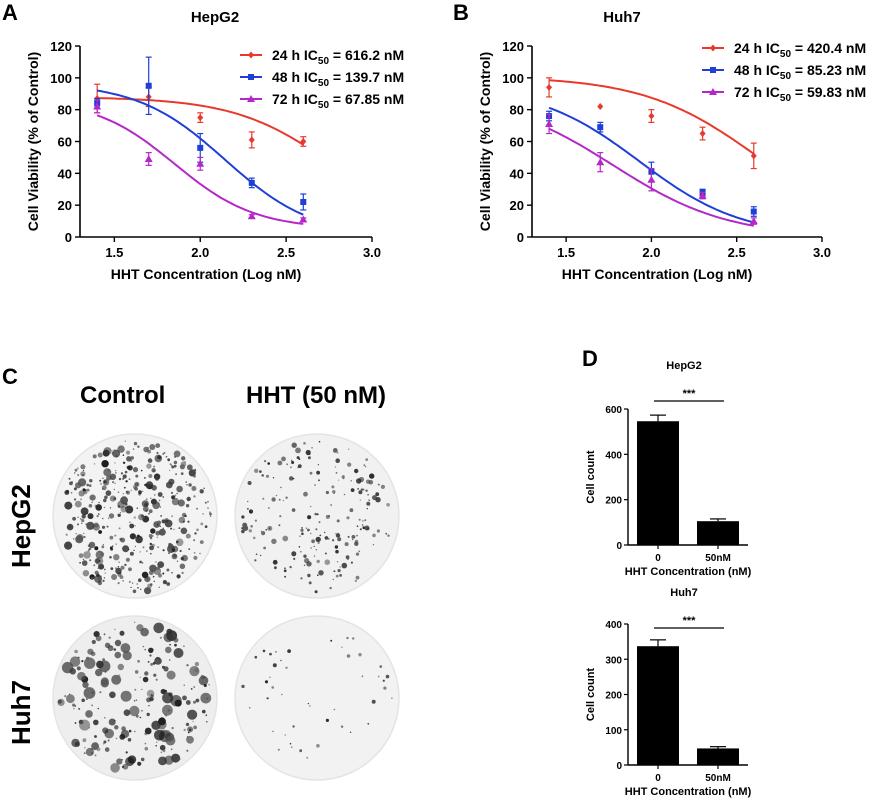 The height and width of the screenshot is (803, 886). Describe the element at coordinates (65, 110) in the screenshot. I see `chart-a-ytick-label: 80` at that location.